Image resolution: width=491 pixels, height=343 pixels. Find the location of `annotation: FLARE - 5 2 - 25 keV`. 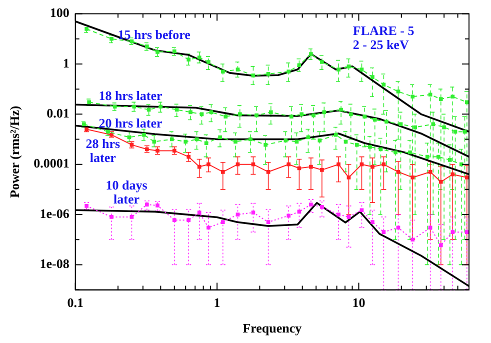

annotation: FLARE - 5 2 - 25 keV is located at coordinates (383, 37).